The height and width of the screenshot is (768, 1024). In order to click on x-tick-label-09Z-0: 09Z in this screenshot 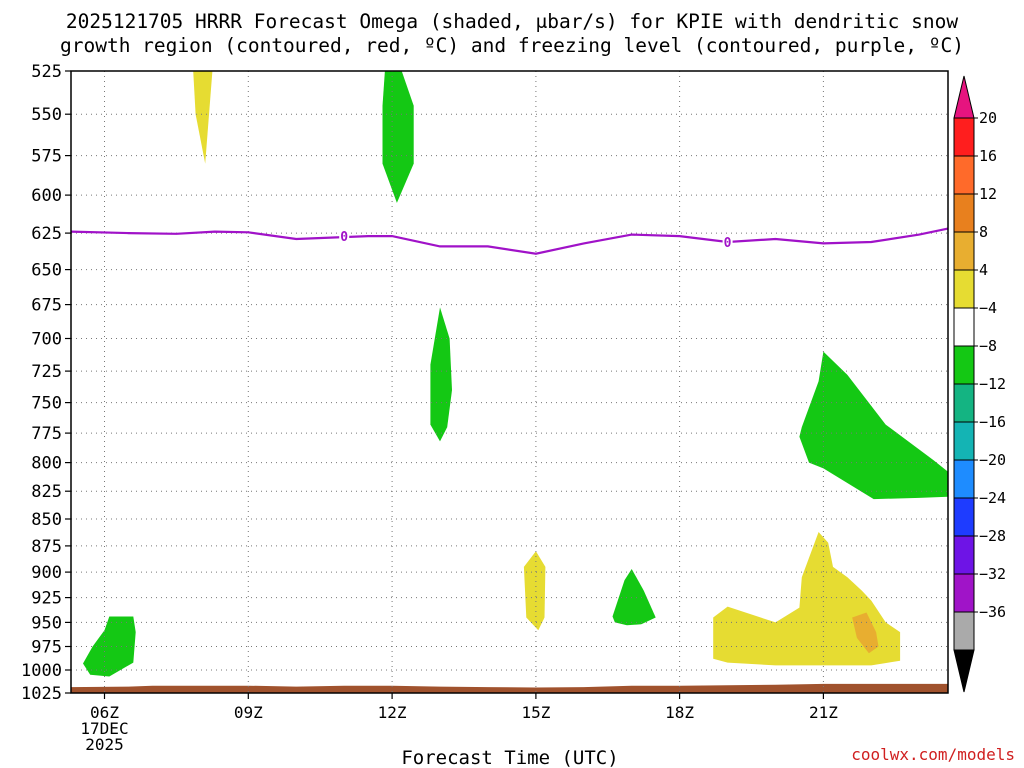, I will do `click(248, 712)`.